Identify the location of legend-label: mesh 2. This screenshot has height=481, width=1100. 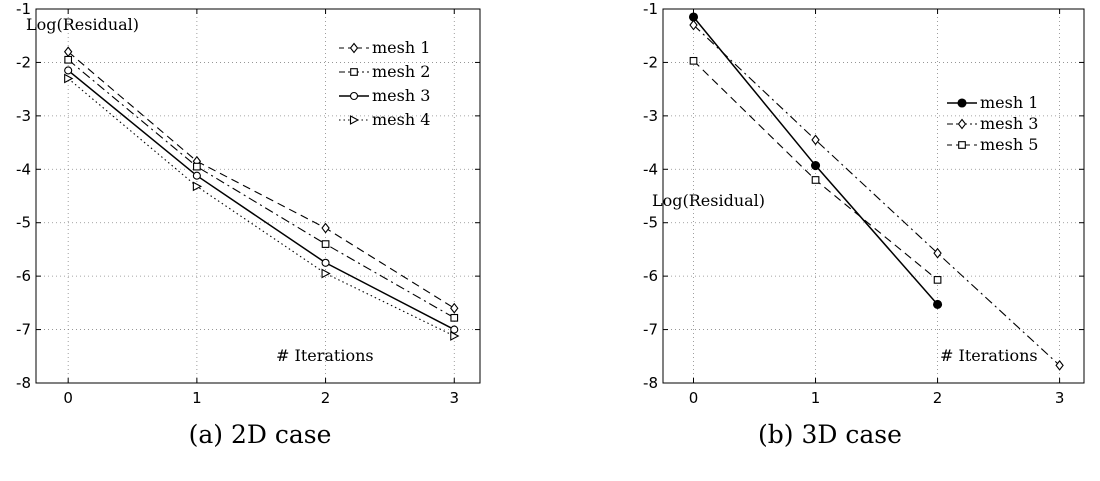
(401, 71).